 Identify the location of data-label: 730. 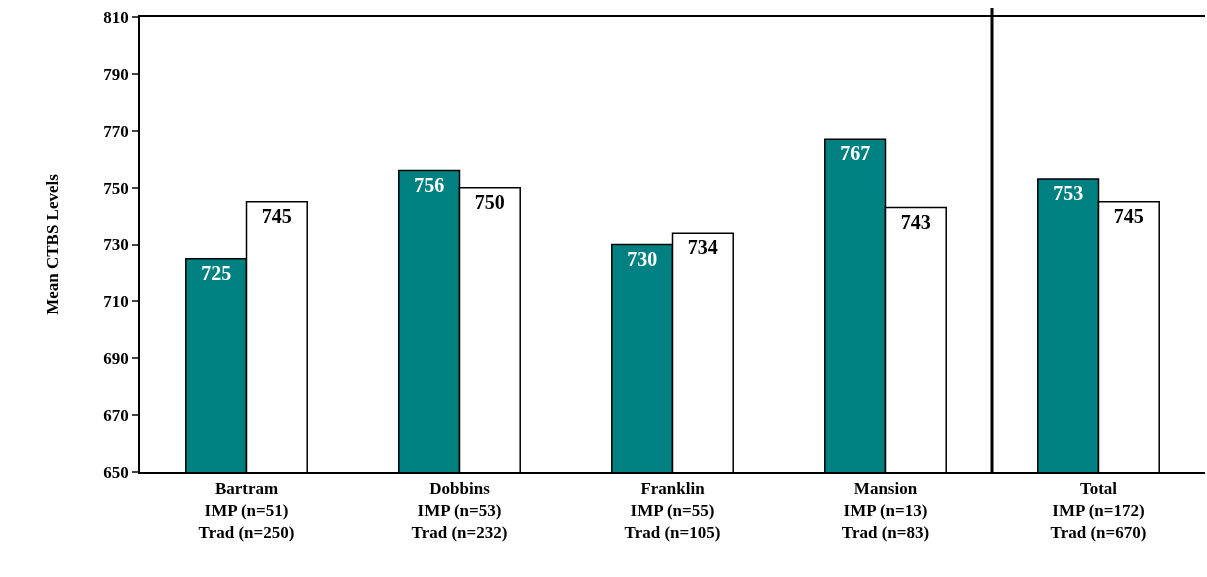
(642, 258).